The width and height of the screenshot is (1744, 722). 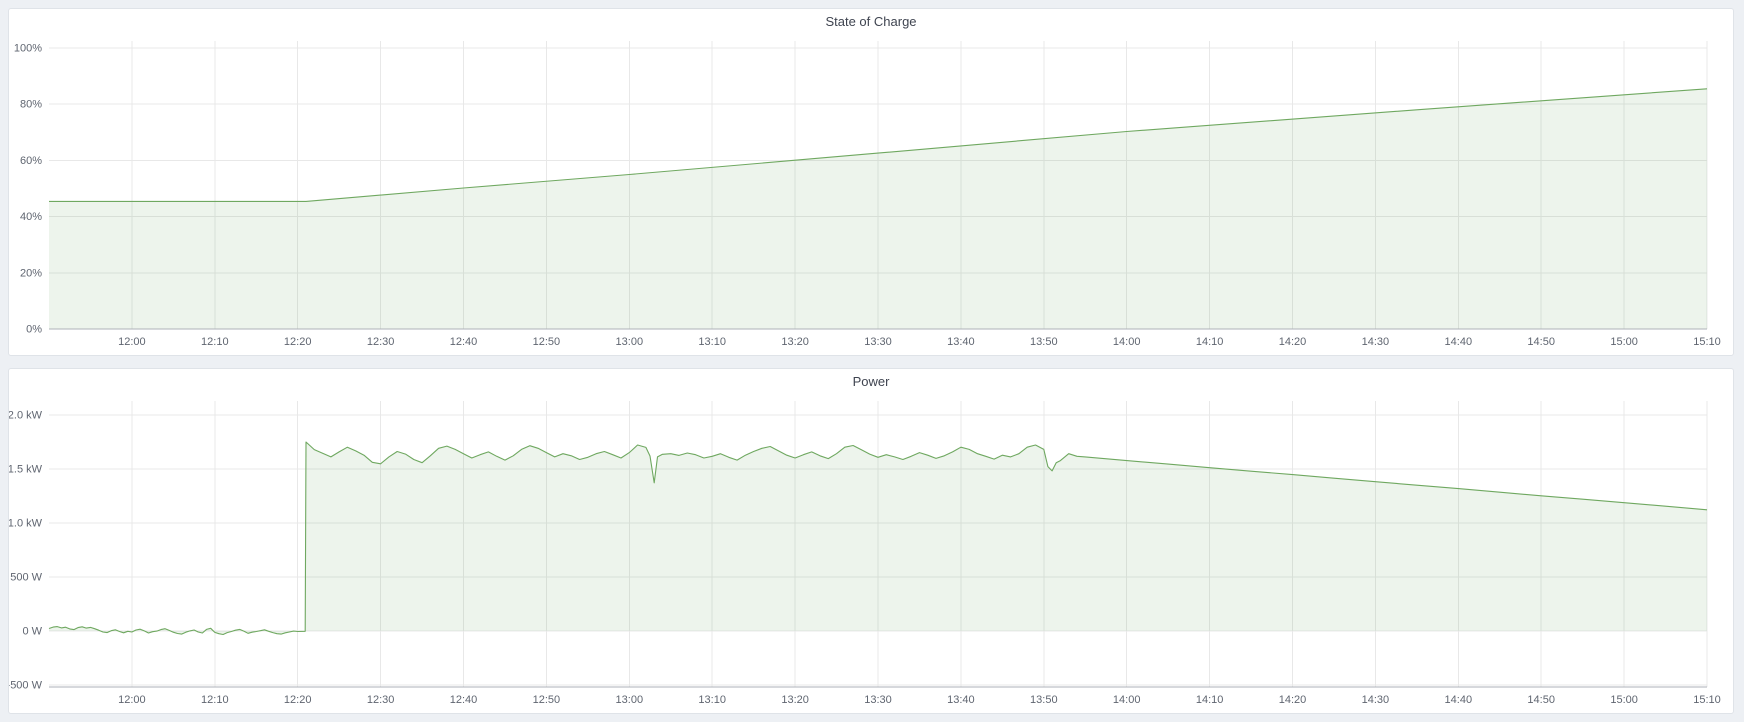 I want to click on y-tick-label: 500 W, so click(x=26, y=577).